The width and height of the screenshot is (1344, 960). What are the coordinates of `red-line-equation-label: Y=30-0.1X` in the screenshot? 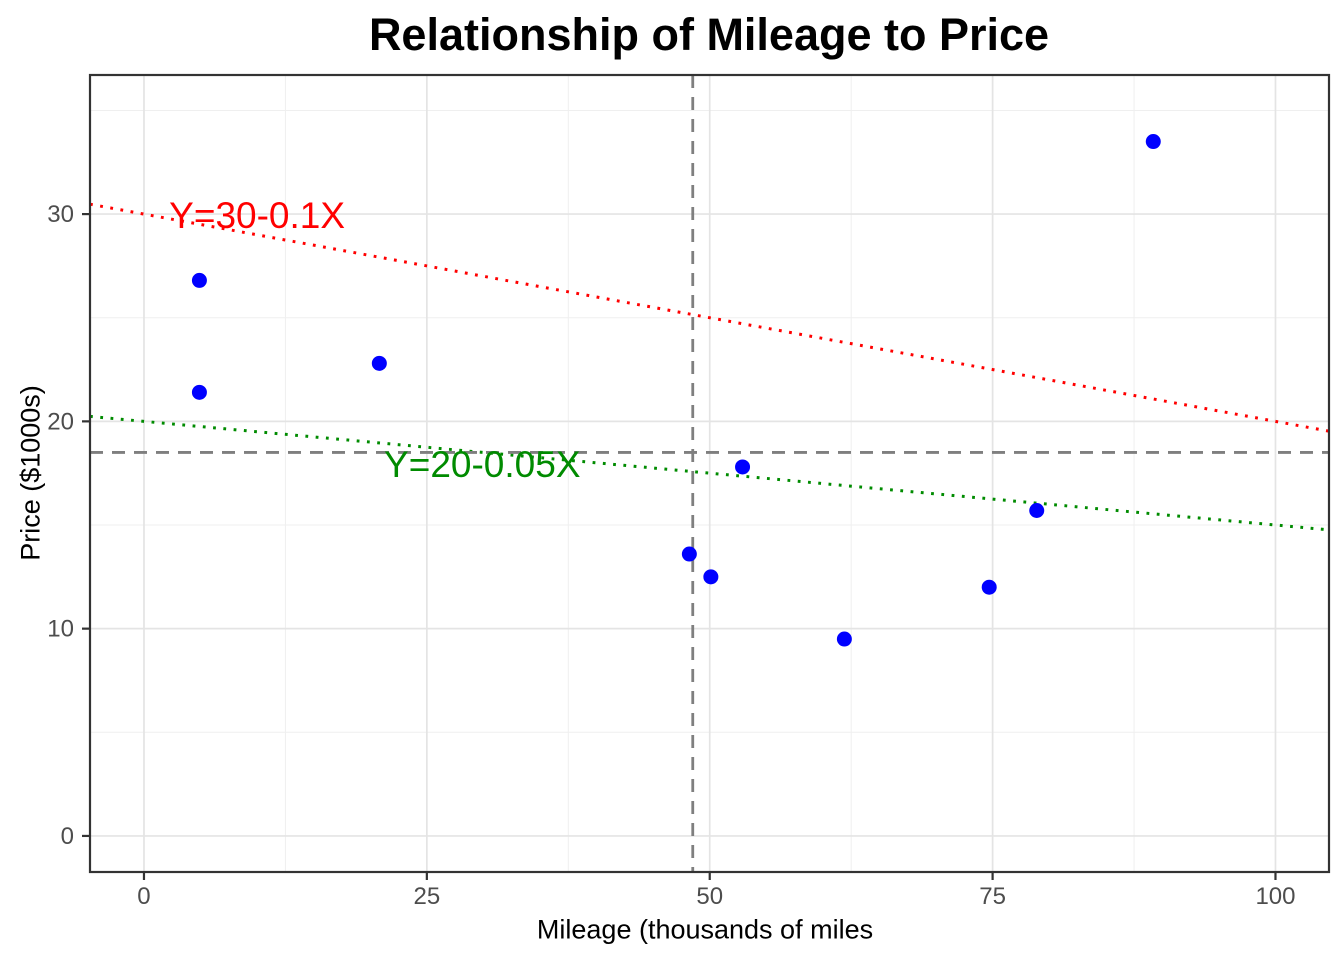 It's located at (257, 216).